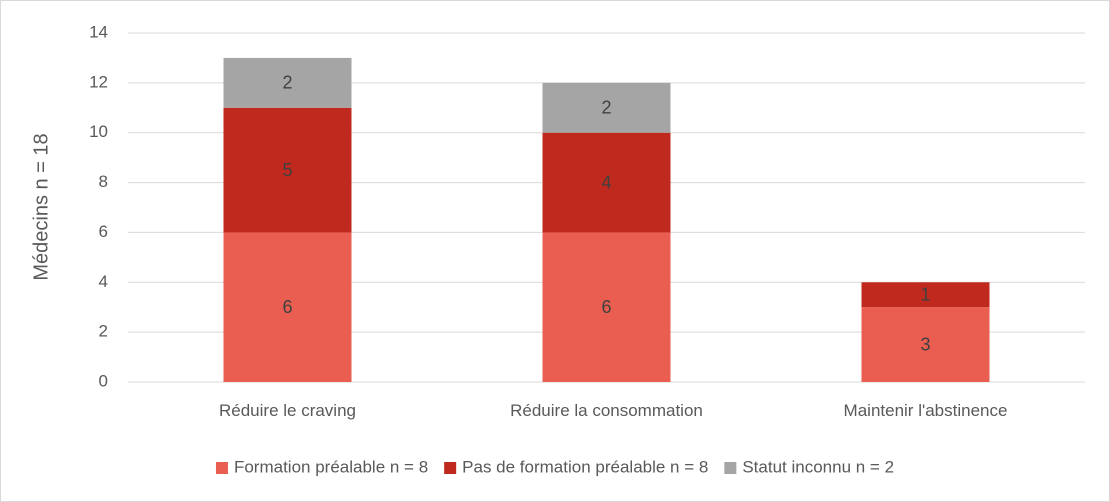 Image resolution: width=1110 pixels, height=502 pixels. What do you see at coordinates (287, 410) in the screenshot?
I see `x-category-label: Réduire le craving` at bounding box center [287, 410].